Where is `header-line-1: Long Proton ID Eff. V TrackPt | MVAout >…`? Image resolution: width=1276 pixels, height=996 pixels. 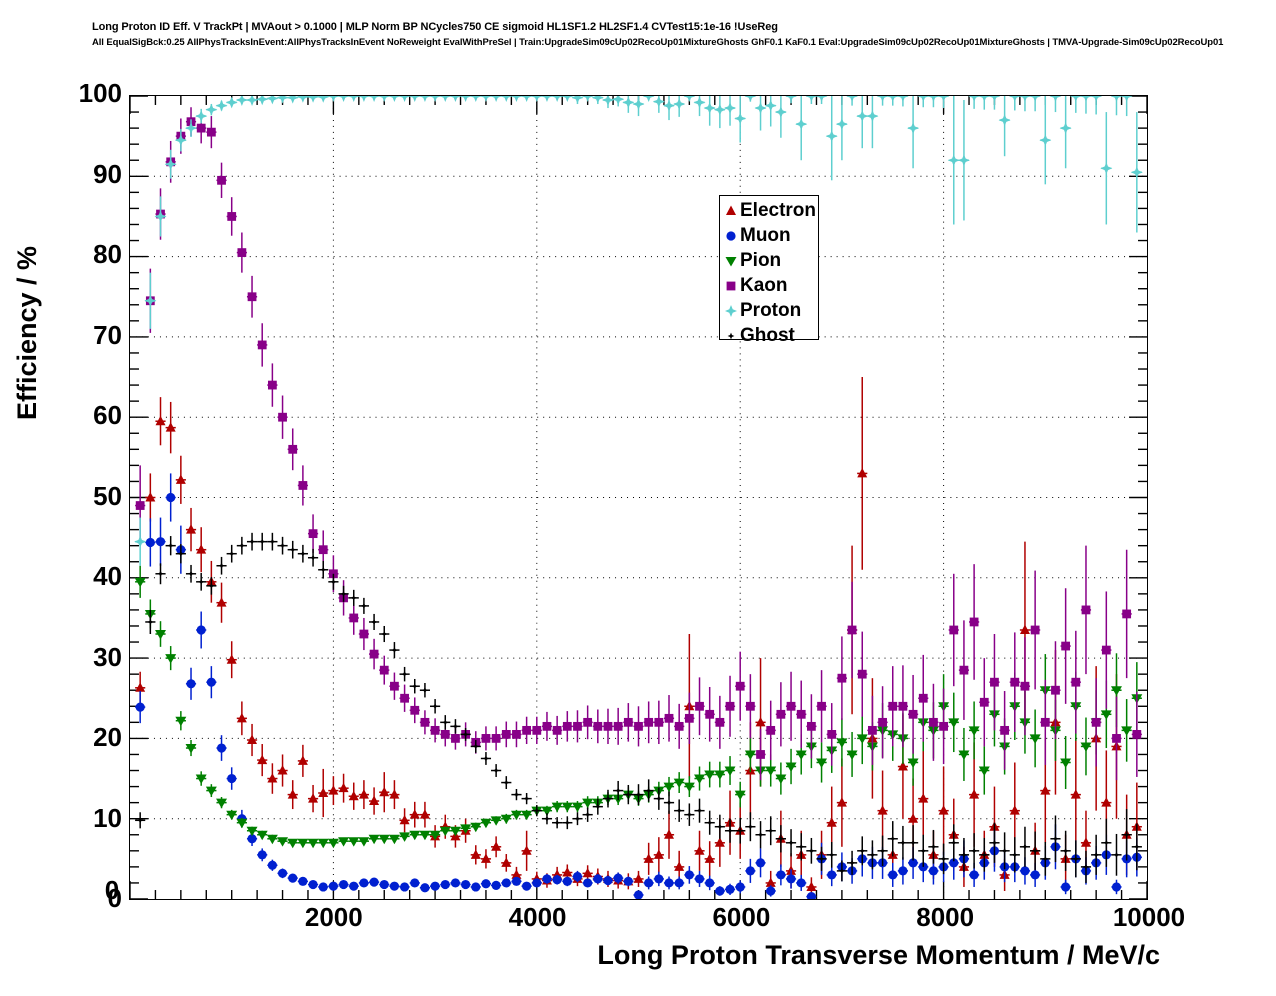
header-line-1: Long Proton ID Eff. V TrackPt | MVAout >… is located at coordinates (435, 27).